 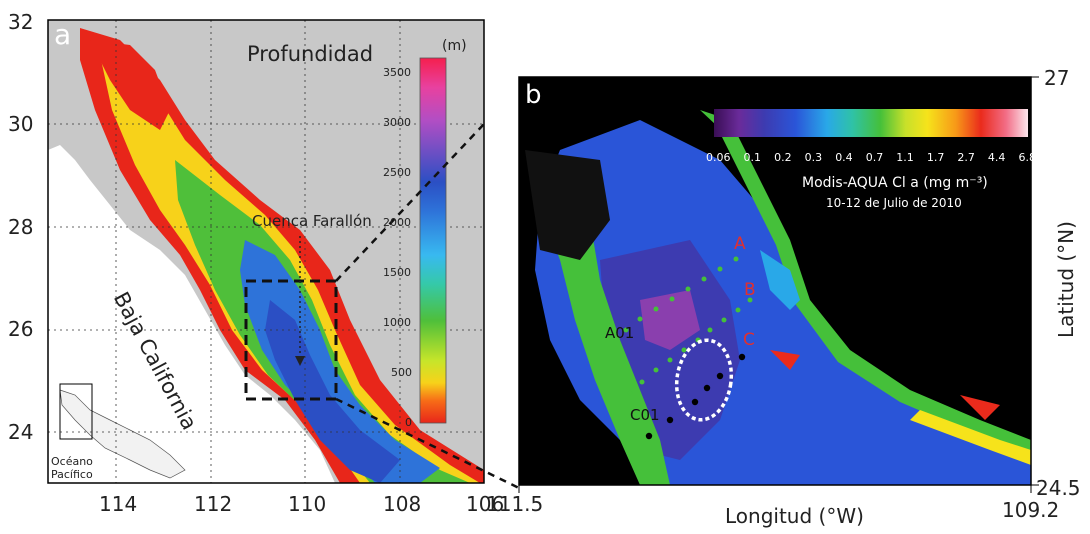 I want to click on chl-tick: 0.4, so click(x=844, y=157).